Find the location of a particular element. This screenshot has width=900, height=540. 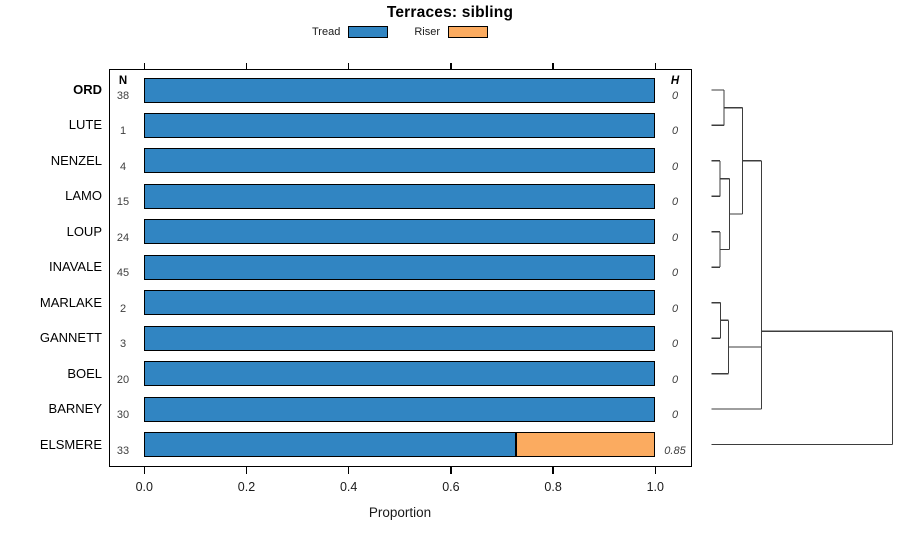

axis-tick-label: 0.8 is located at coordinates (553, 486).